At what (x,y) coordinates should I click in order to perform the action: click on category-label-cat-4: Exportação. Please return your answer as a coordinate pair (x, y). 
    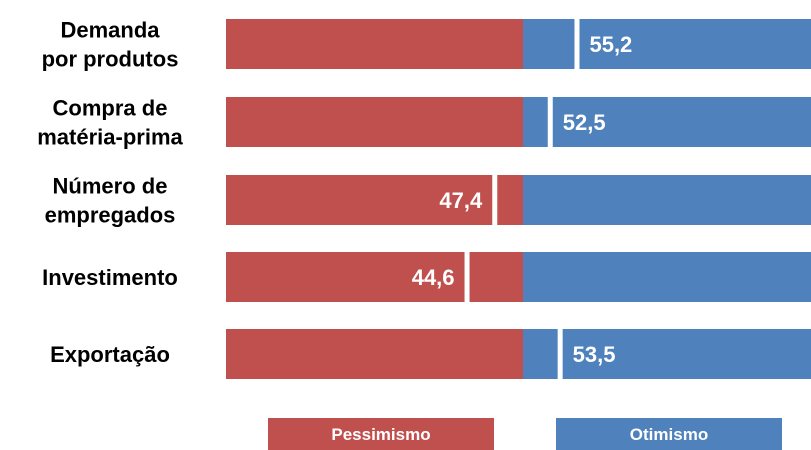
    Looking at the image, I should click on (110, 354).